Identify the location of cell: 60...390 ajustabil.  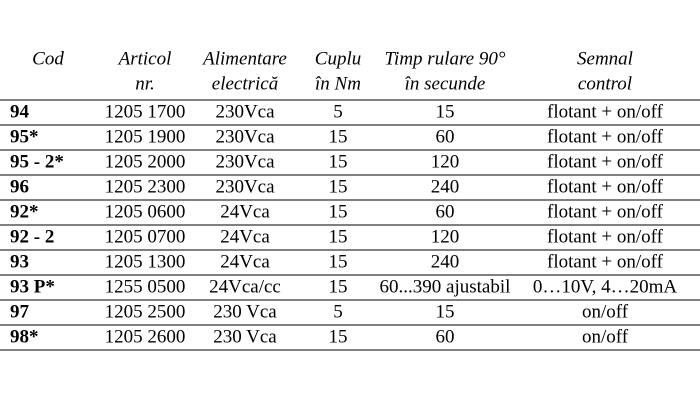
(445, 286).